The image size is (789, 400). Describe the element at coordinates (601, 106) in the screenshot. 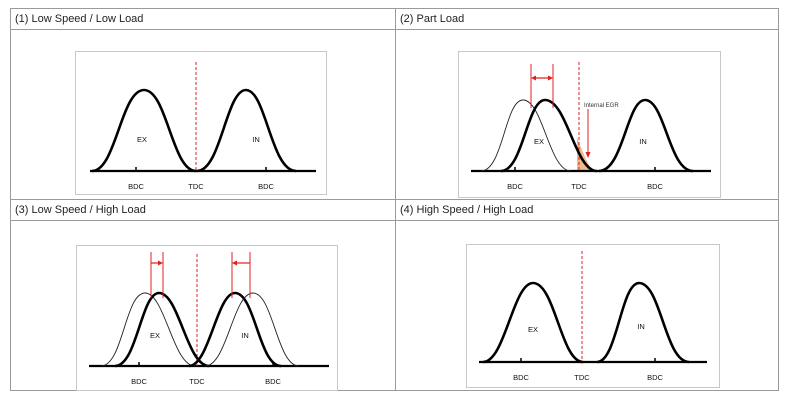

I see `internal-egr-label: Internal EGR` at that location.